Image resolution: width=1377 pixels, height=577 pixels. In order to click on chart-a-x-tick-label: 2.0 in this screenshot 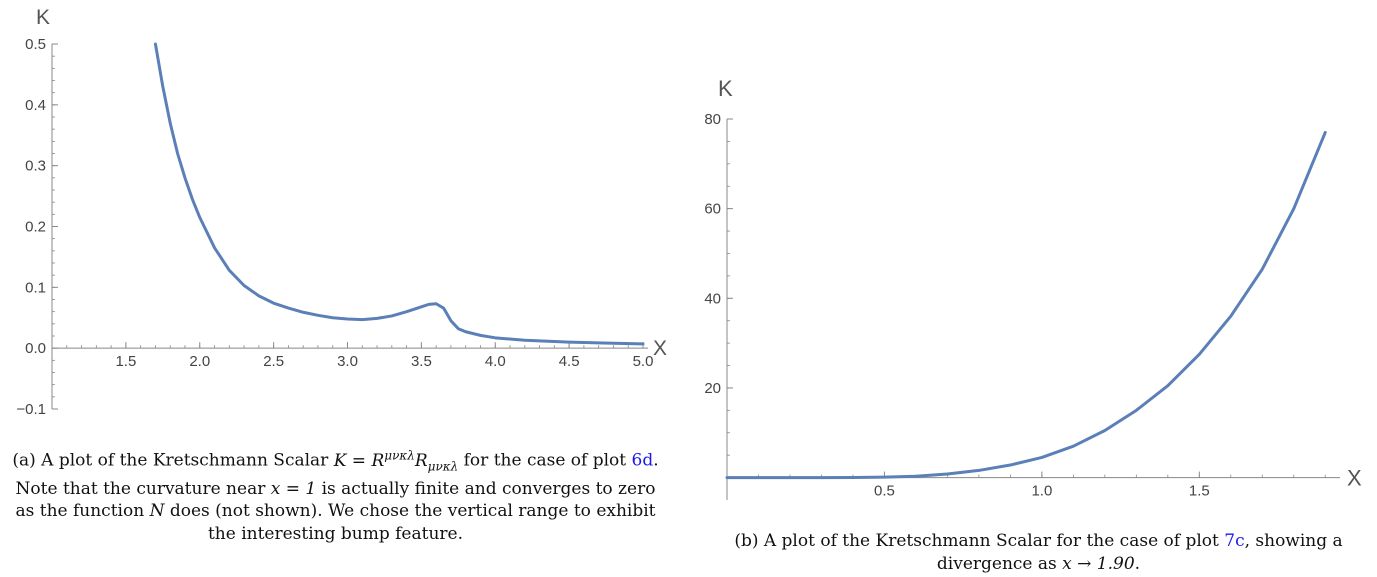, I will do `click(199, 361)`.